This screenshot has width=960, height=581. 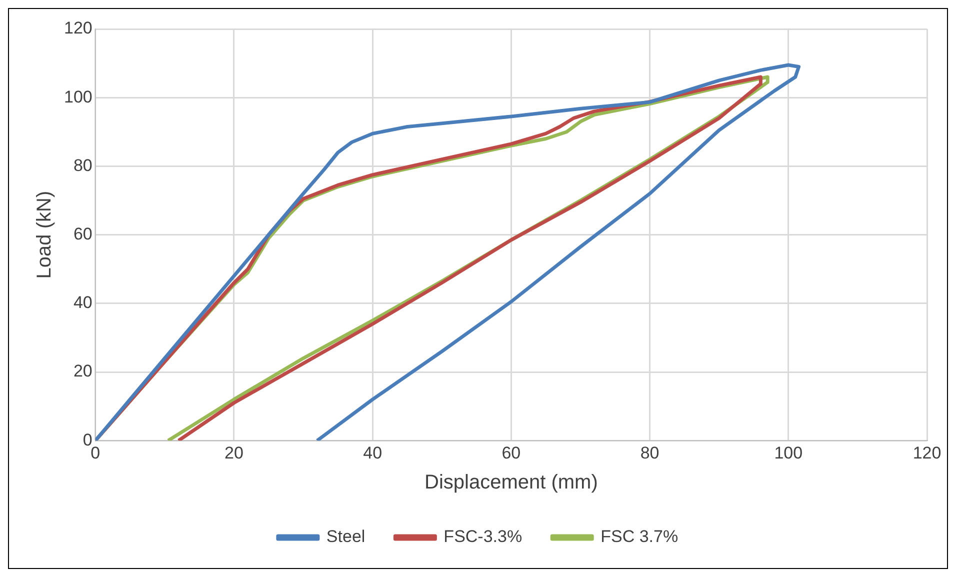 What do you see at coordinates (788, 452) in the screenshot?
I see `x-tick-label: 100` at bounding box center [788, 452].